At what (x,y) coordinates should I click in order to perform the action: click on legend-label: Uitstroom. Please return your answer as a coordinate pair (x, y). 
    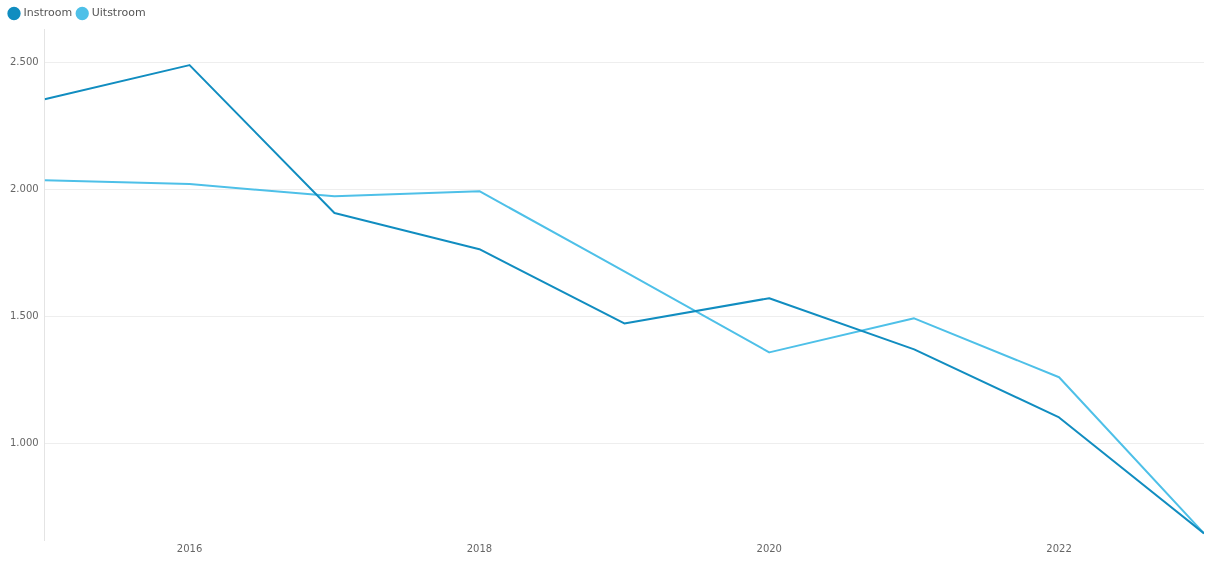
    Looking at the image, I should click on (118, 13).